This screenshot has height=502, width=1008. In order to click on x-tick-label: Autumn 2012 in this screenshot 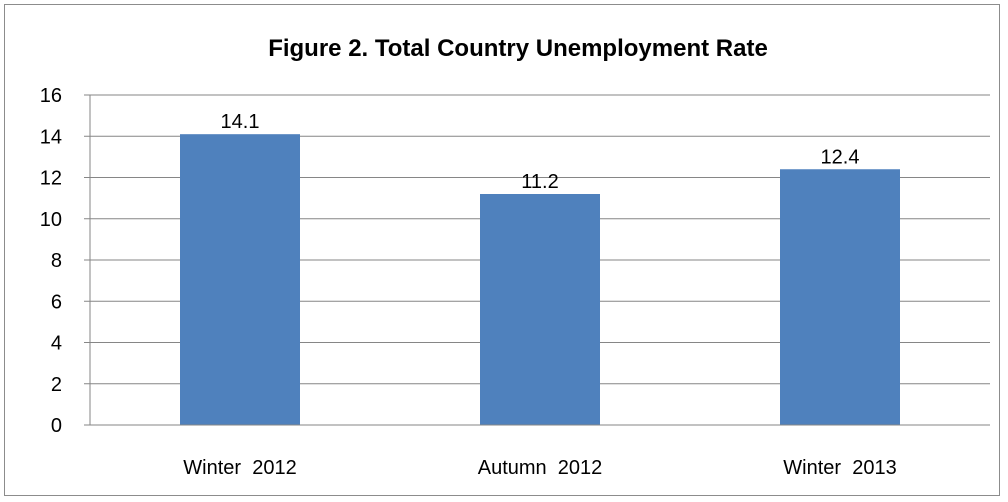, I will do `click(540, 468)`.